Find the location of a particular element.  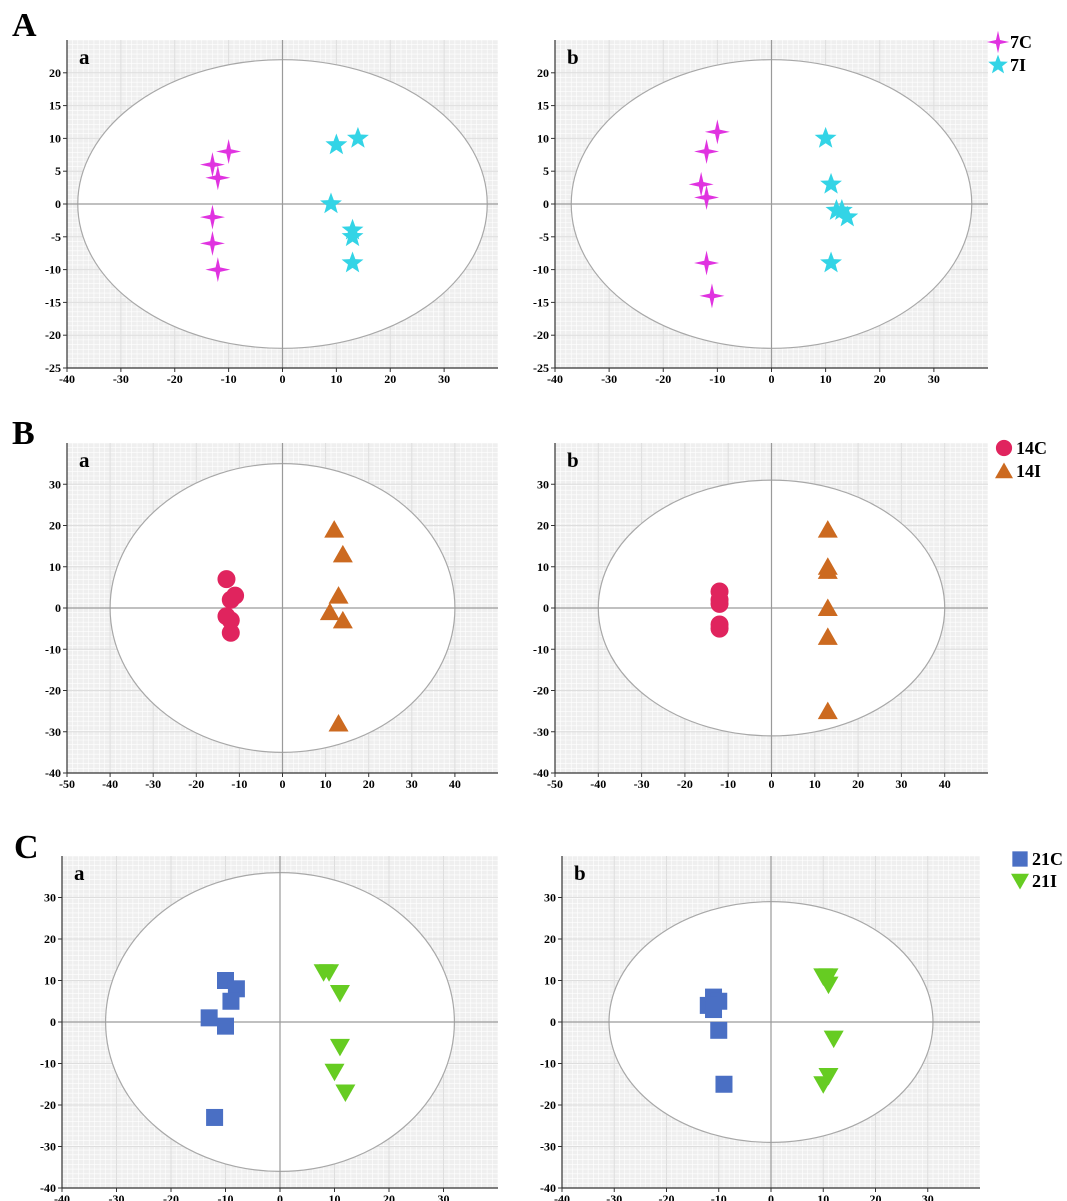

legend-marker is located at coordinates (1004, 470).